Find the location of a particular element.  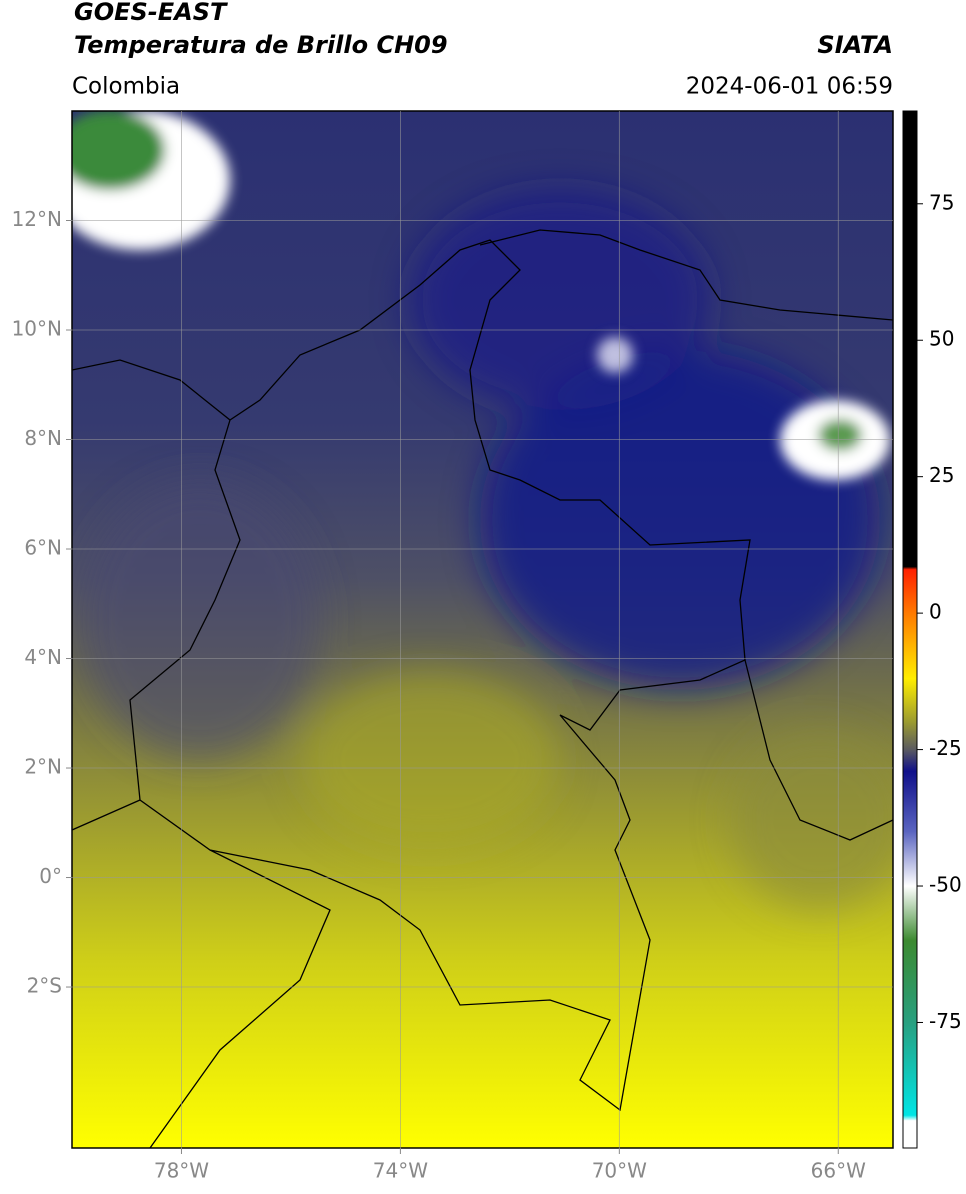

y-tick-label: 2°N is located at coordinates (43, 767).